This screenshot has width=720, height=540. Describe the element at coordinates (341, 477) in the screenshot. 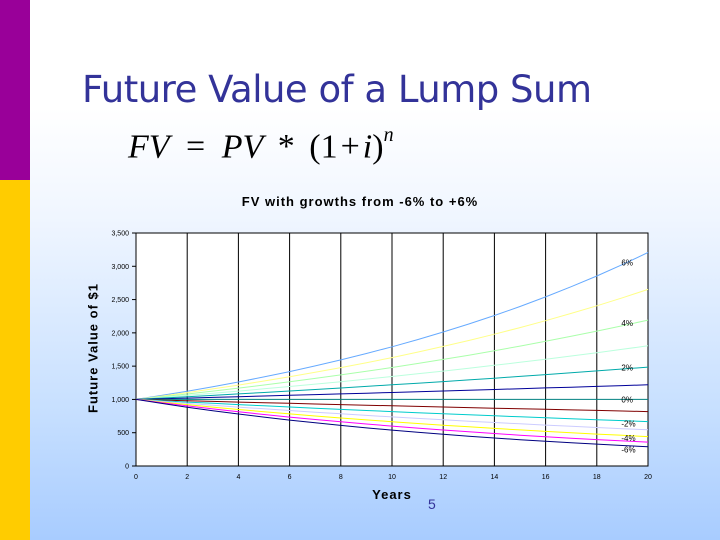

I see `x-tick-label: 8` at that location.